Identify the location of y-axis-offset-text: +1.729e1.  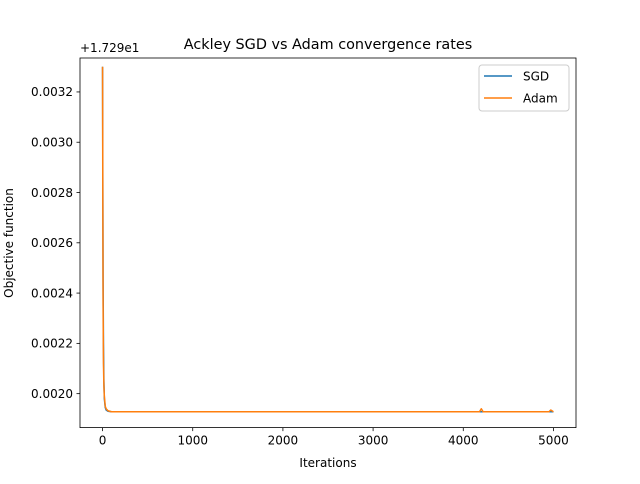
(109, 48).